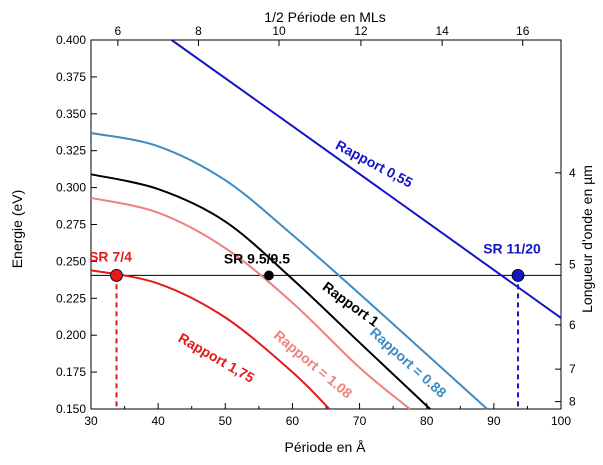 The width and height of the screenshot is (603, 465). I want to click on right-tick-label: 7, so click(572, 369).